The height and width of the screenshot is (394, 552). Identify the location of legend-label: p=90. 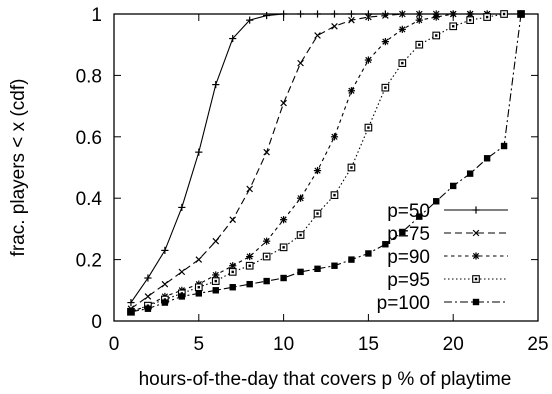
(408, 257).